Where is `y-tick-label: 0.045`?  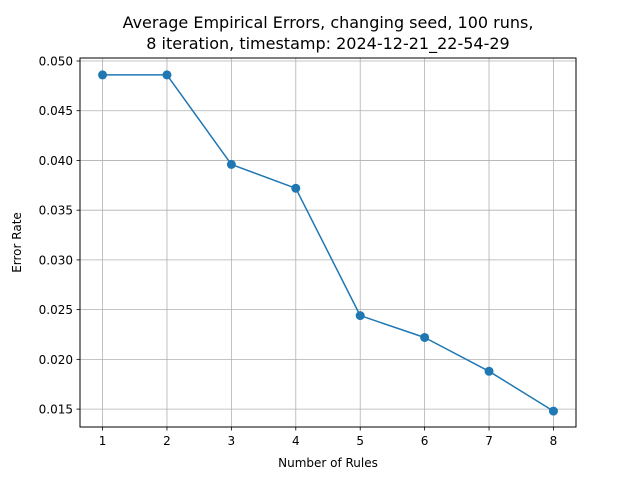
y-tick-label: 0.045 is located at coordinates (56, 111).